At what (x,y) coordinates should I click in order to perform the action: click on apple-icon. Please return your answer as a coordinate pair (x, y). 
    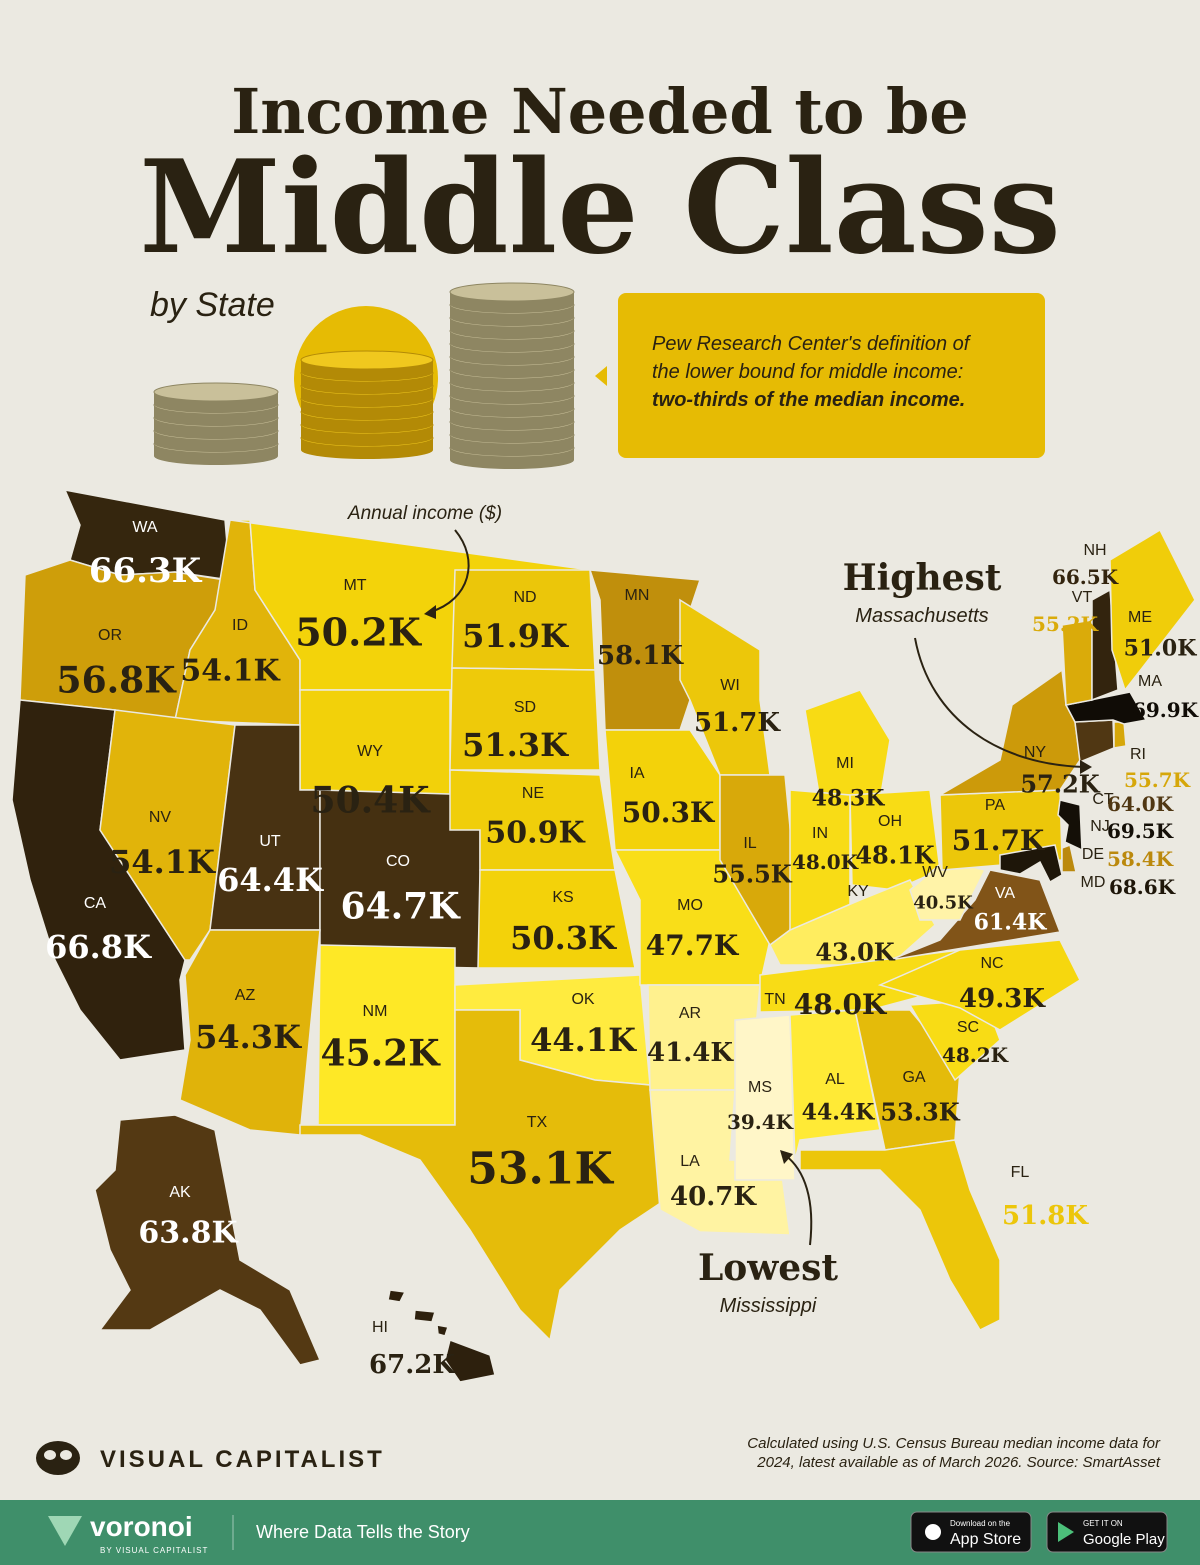
    Looking at the image, I should click on (933, 1532).